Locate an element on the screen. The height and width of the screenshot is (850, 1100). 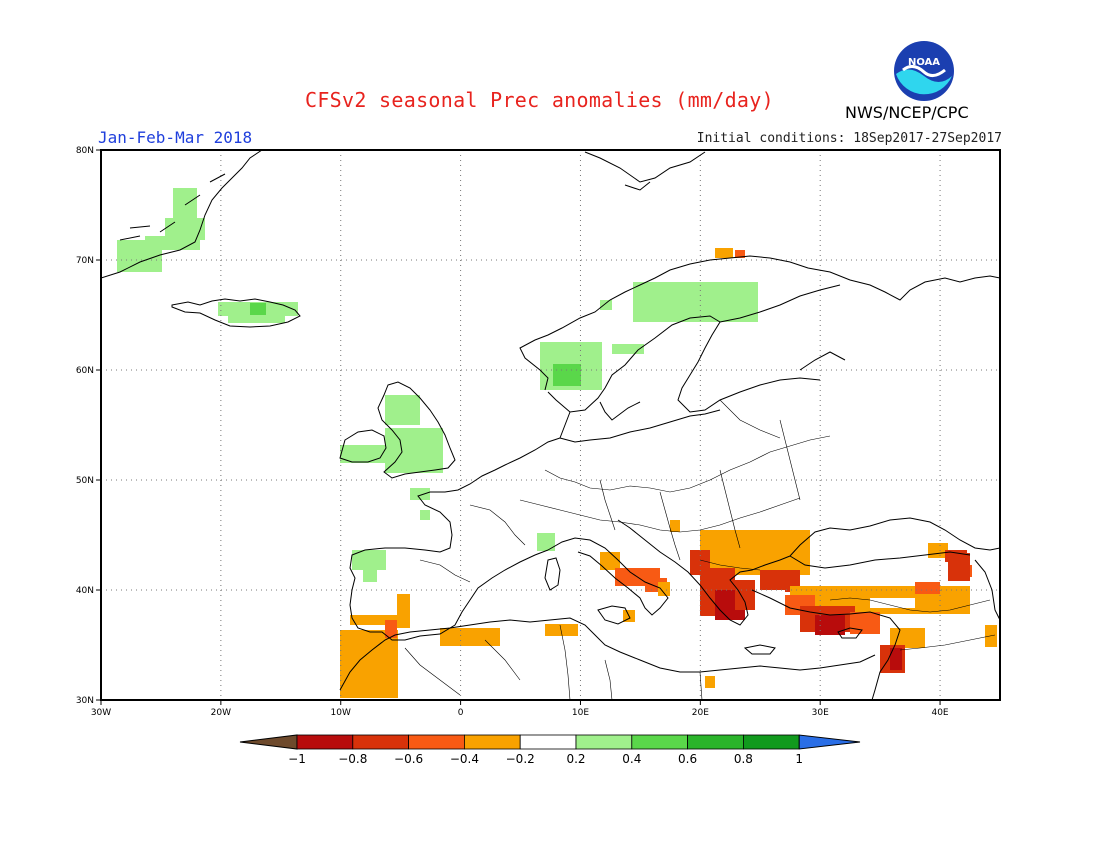
y-tick-label: 40N is located at coordinates (85, 591).